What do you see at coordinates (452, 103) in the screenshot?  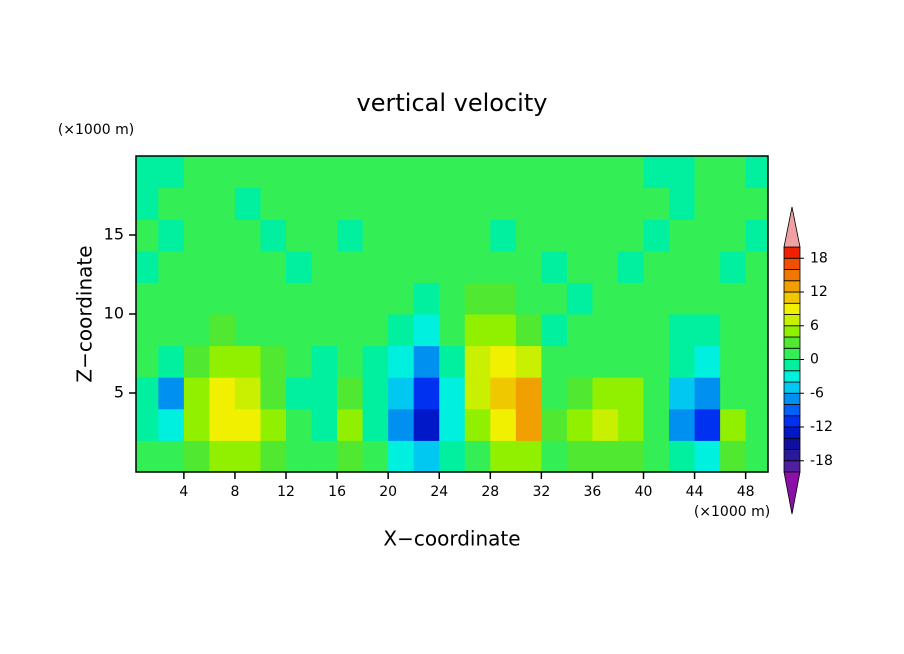 I see `chart-title: vertical velocity` at bounding box center [452, 103].